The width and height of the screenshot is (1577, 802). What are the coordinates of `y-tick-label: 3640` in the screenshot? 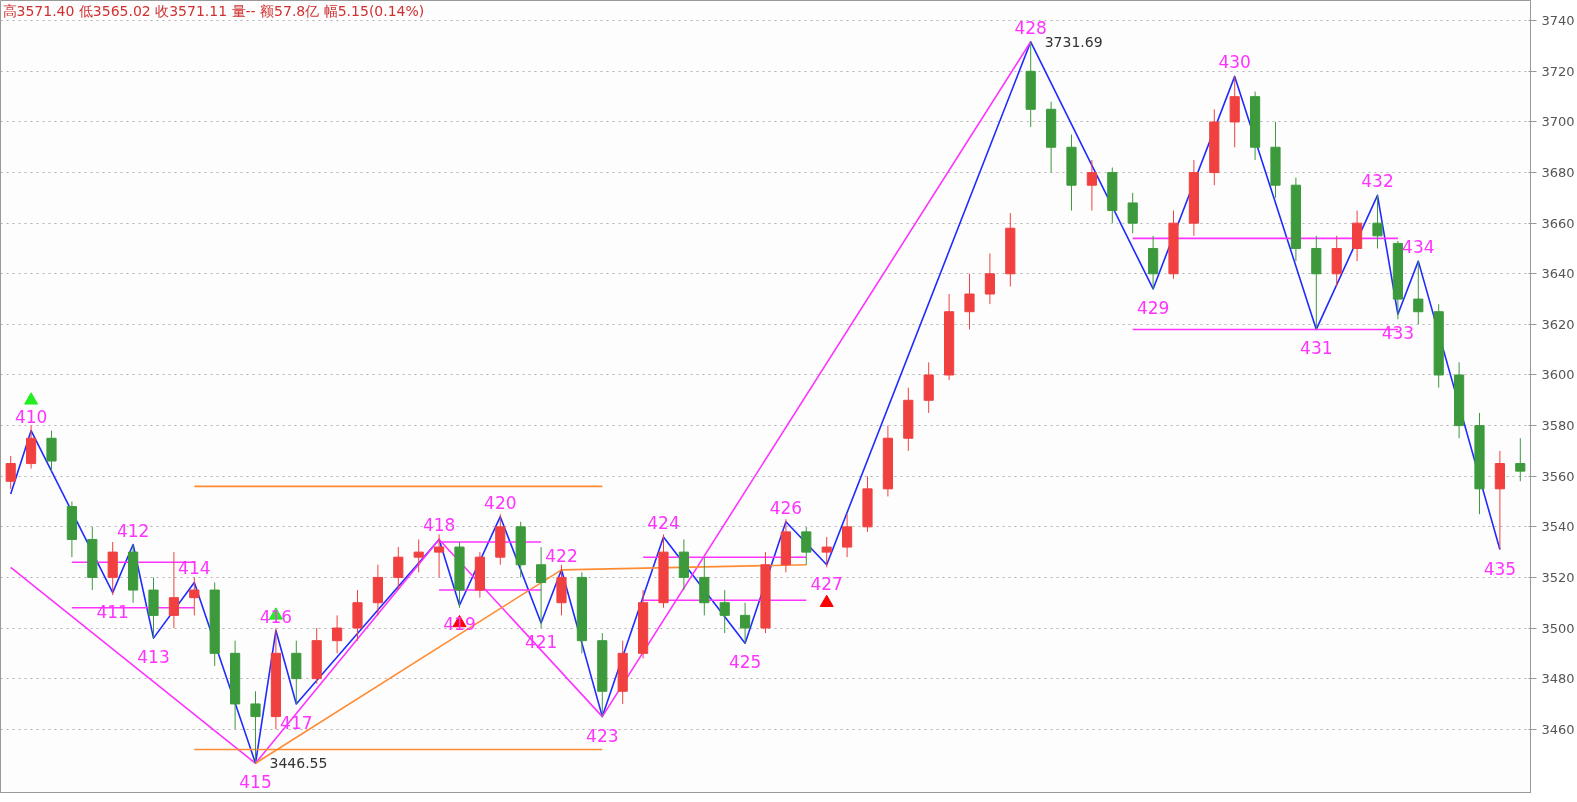 It's located at (1558, 274).